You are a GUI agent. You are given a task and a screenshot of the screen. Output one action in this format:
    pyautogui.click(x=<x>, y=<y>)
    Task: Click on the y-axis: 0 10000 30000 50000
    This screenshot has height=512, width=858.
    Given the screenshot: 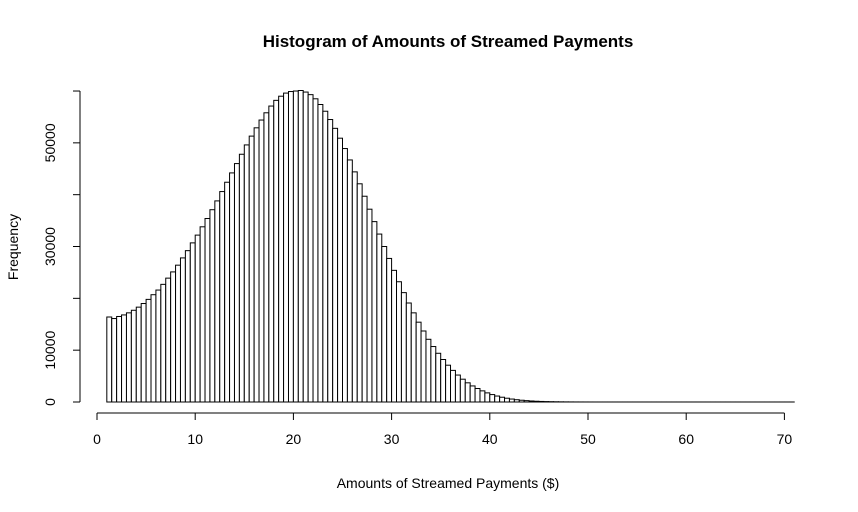 What is the action you would take?
    pyautogui.click(x=61, y=248)
    